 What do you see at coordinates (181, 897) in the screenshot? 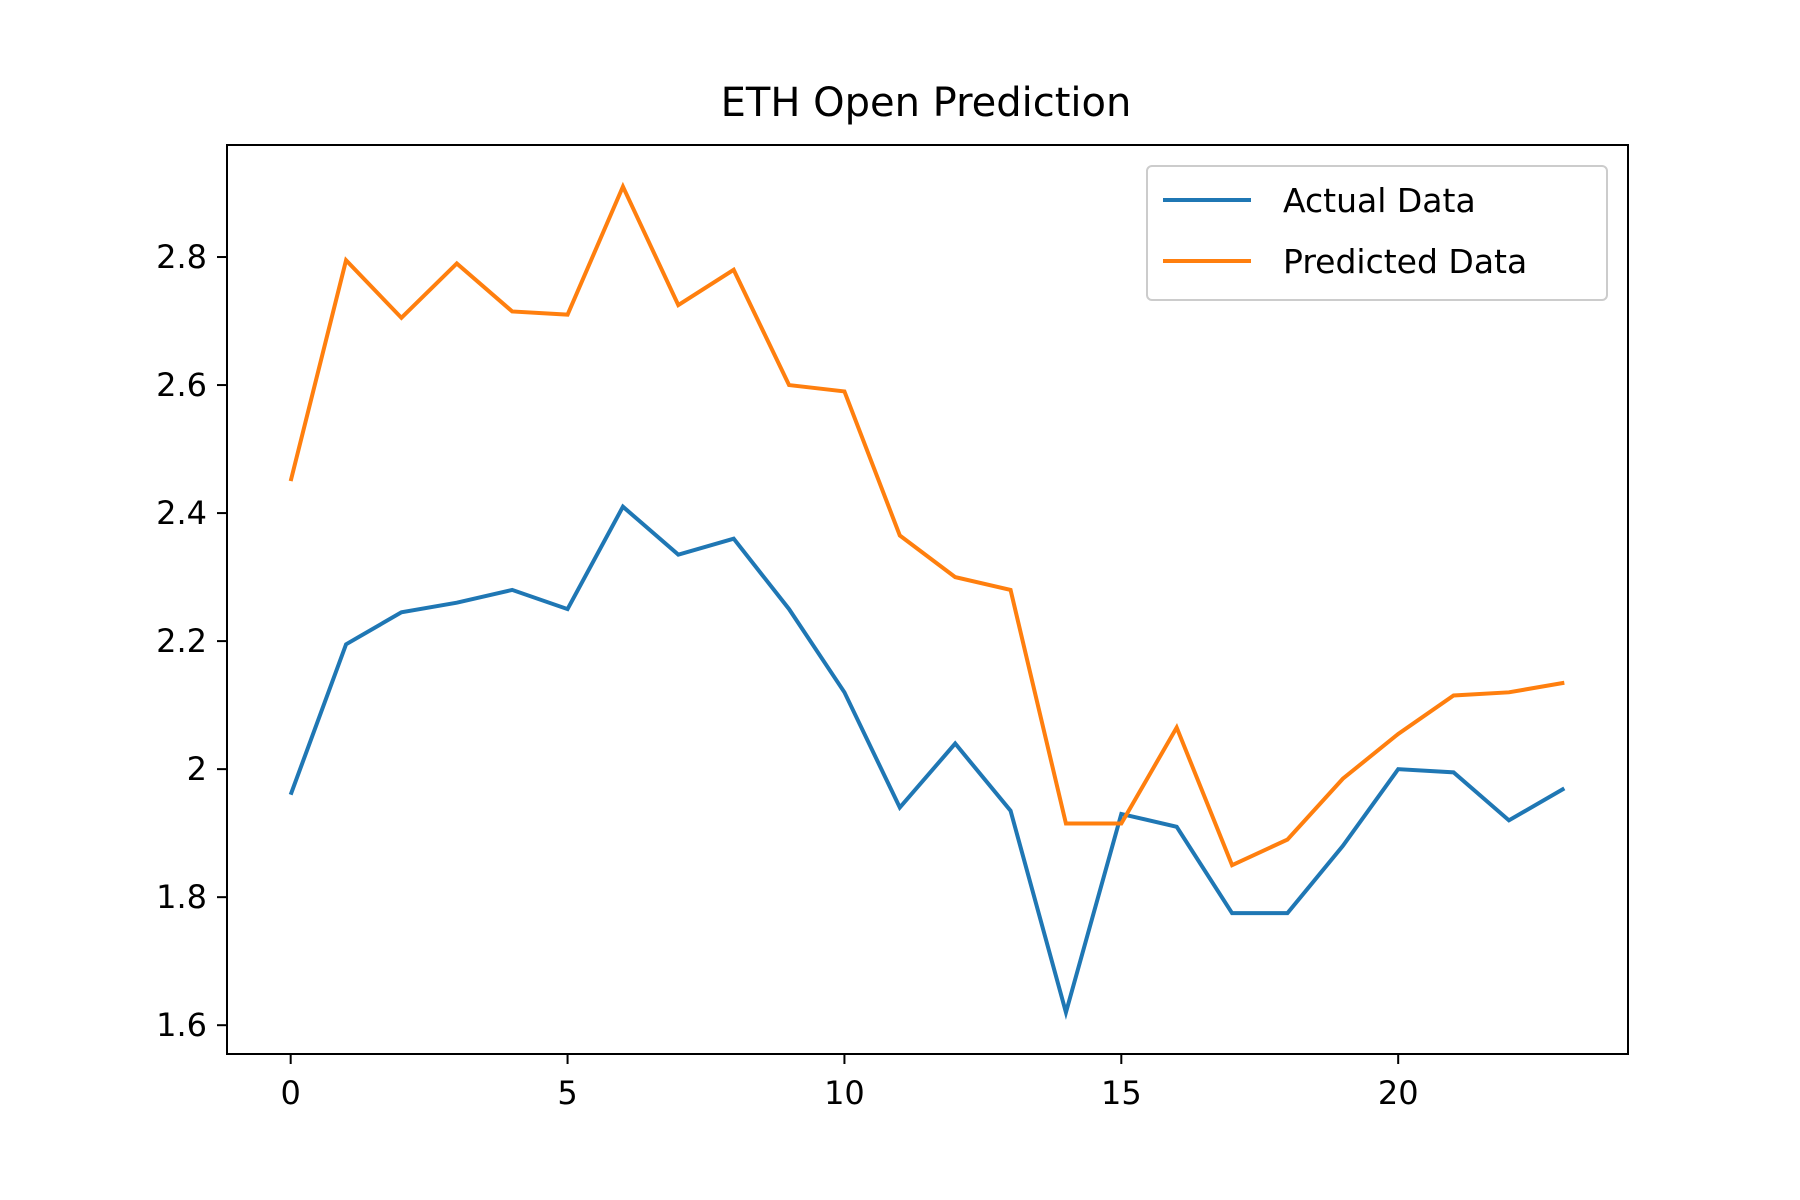
I see `y-tick-label: 1.8` at bounding box center [181, 897].